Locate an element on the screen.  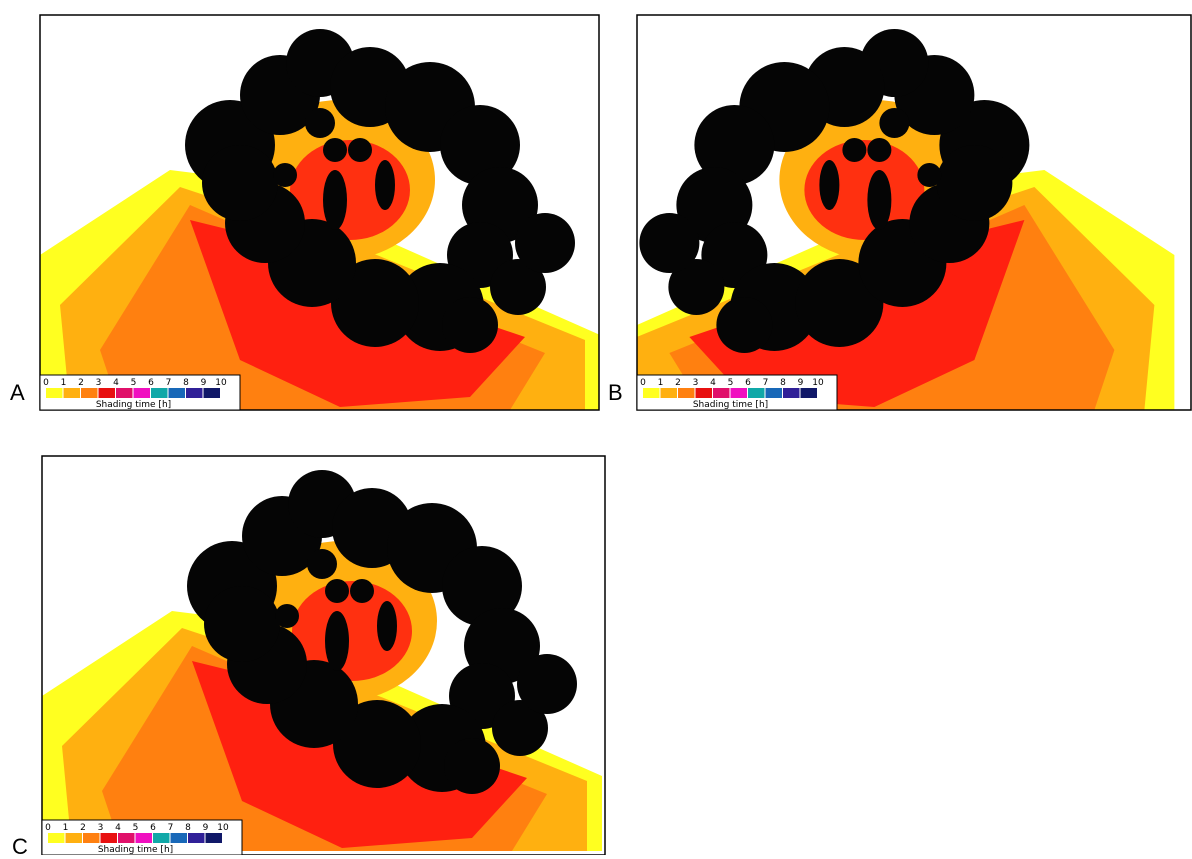
panel-label: C is located at coordinates (20, 844).